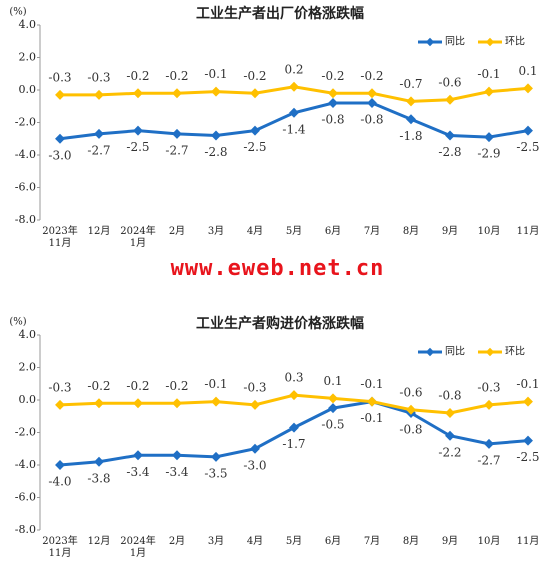 The height and width of the screenshot is (567, 555). I want to click on data-label: 0.3, so click(293, 378).